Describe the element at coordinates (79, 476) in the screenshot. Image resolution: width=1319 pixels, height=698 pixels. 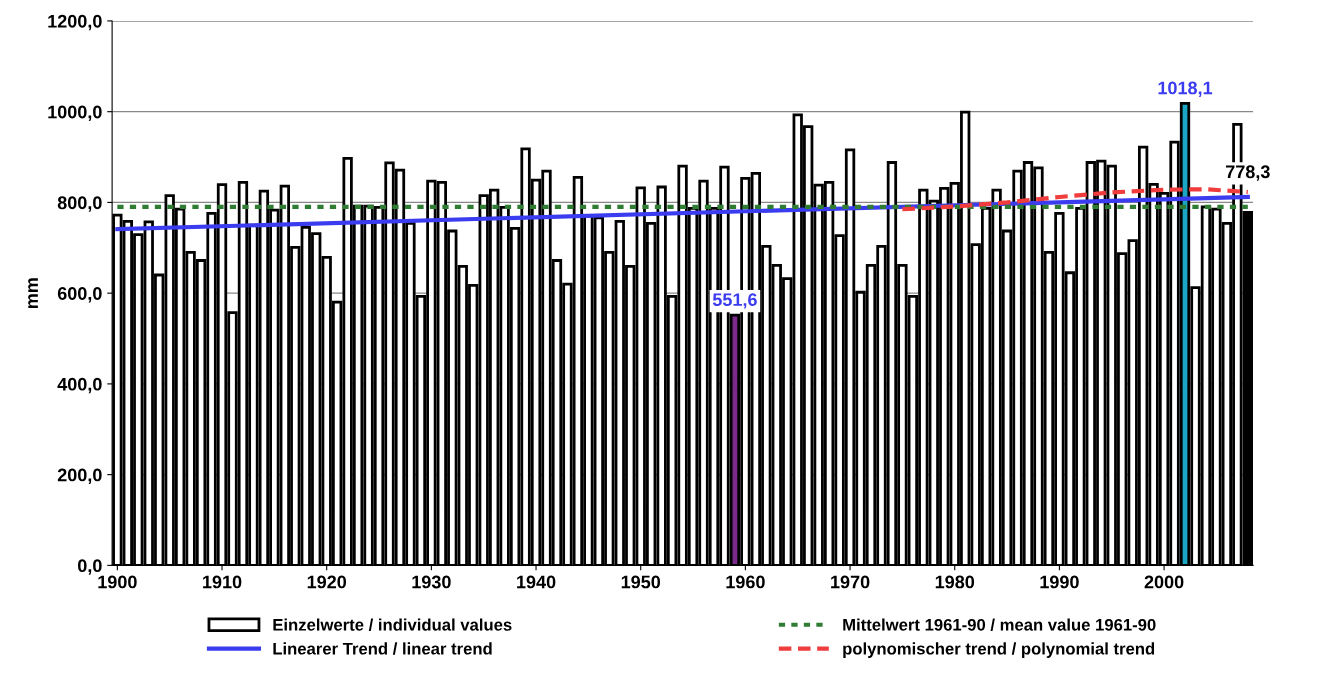
I see `y-tick-label: 200,0` at that location.